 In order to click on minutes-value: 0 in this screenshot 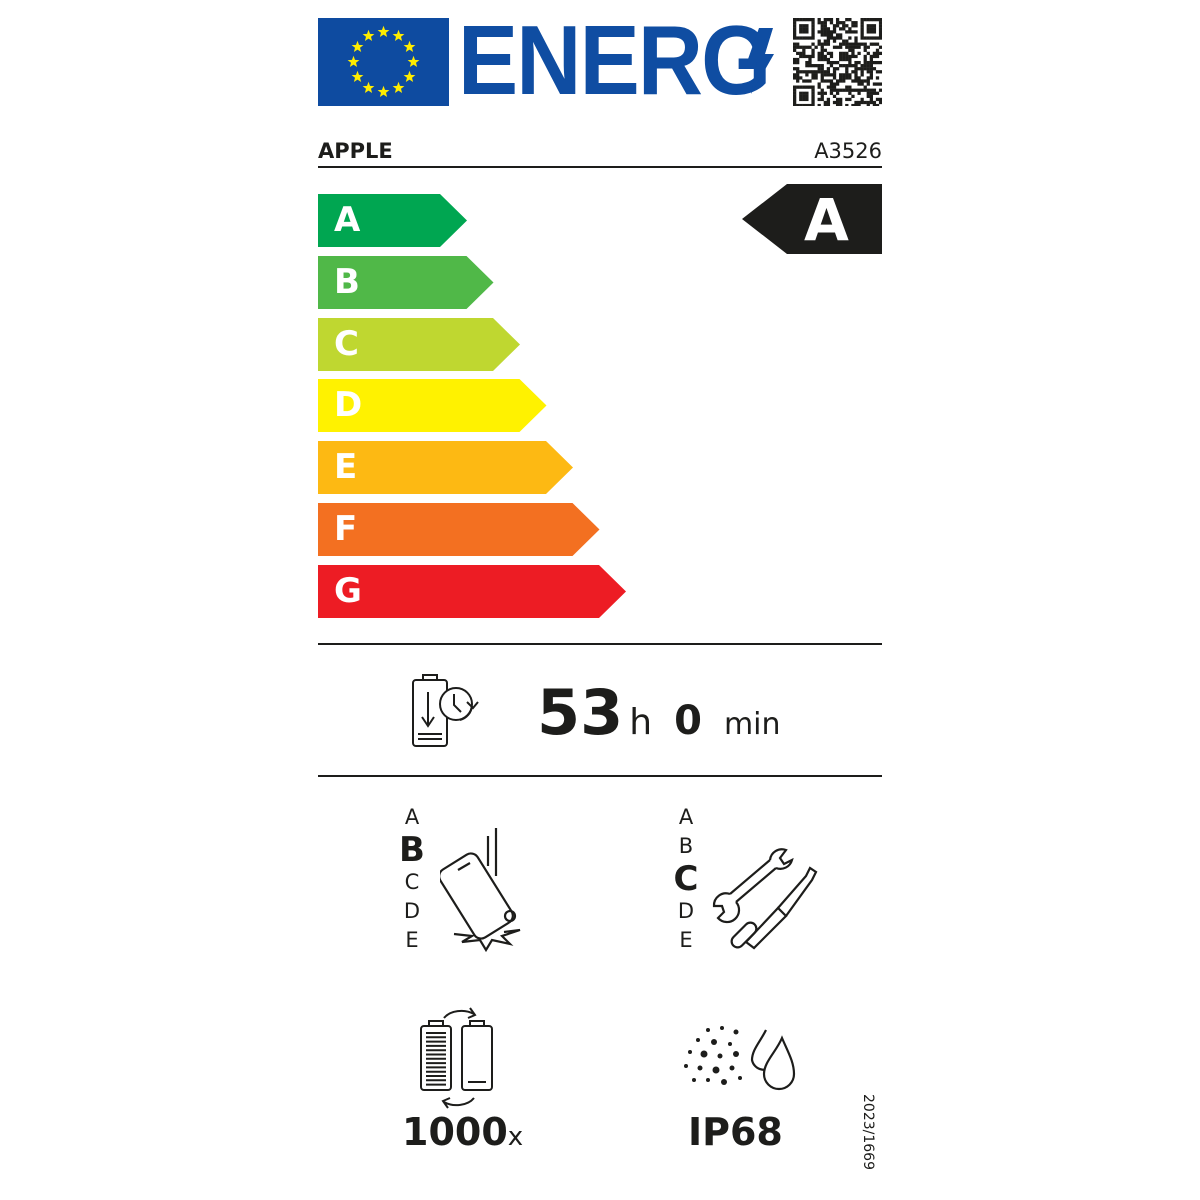, I will do `click(688, 721)`.